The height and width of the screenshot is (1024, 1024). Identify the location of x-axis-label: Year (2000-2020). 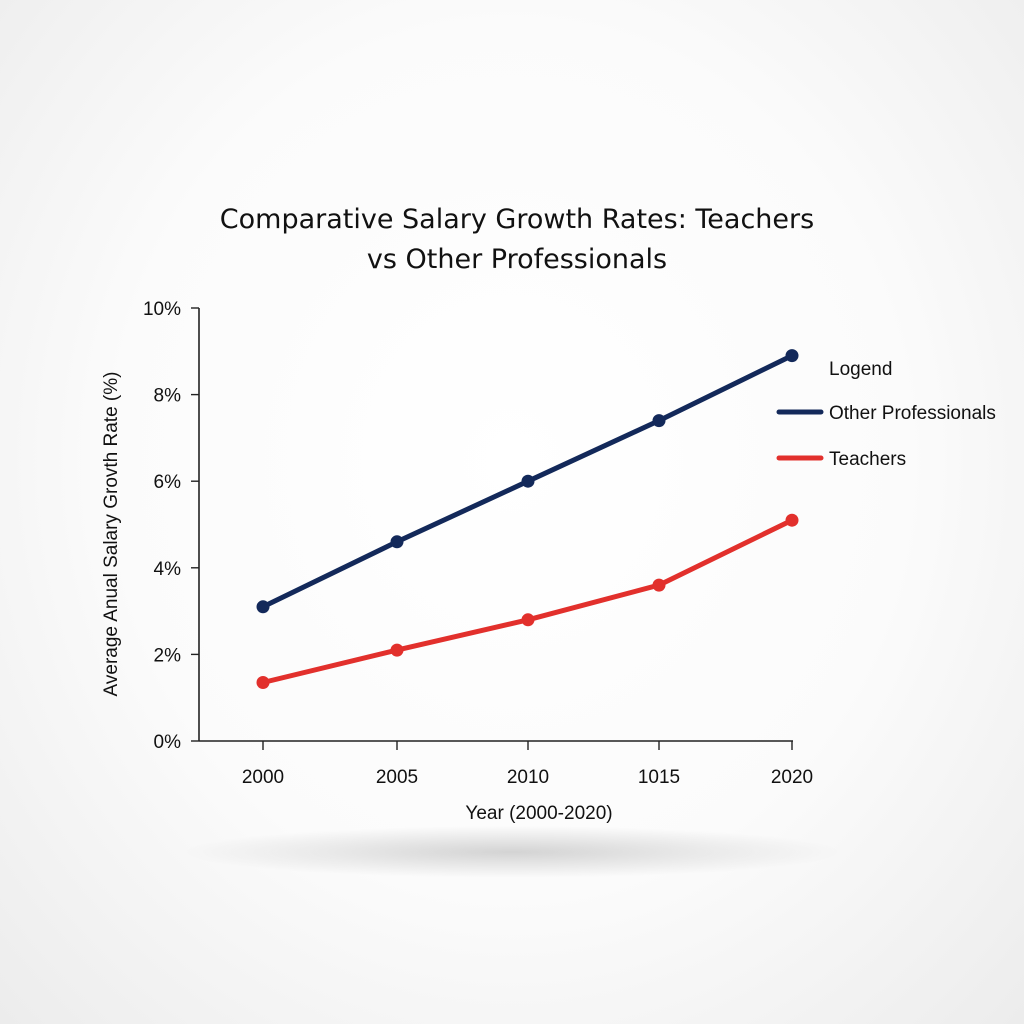
(538, 813).